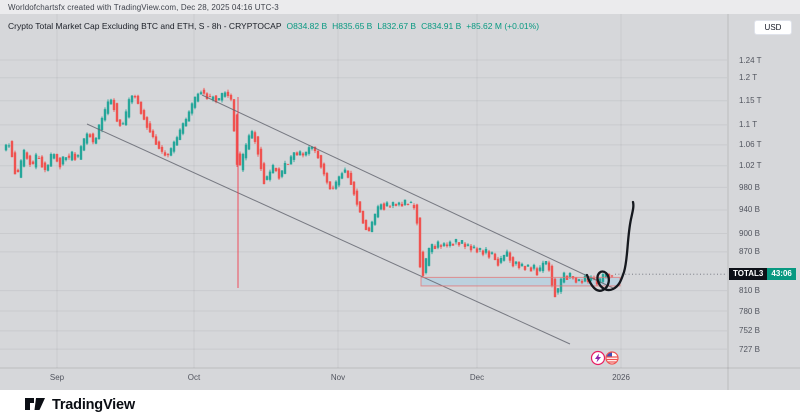 This screenshot has height=419, width=800. What do you see at coordinates (441, 26) in the screenshot?
I see `ohlc-close: C834.91 B` at bounding box center [441, 26].